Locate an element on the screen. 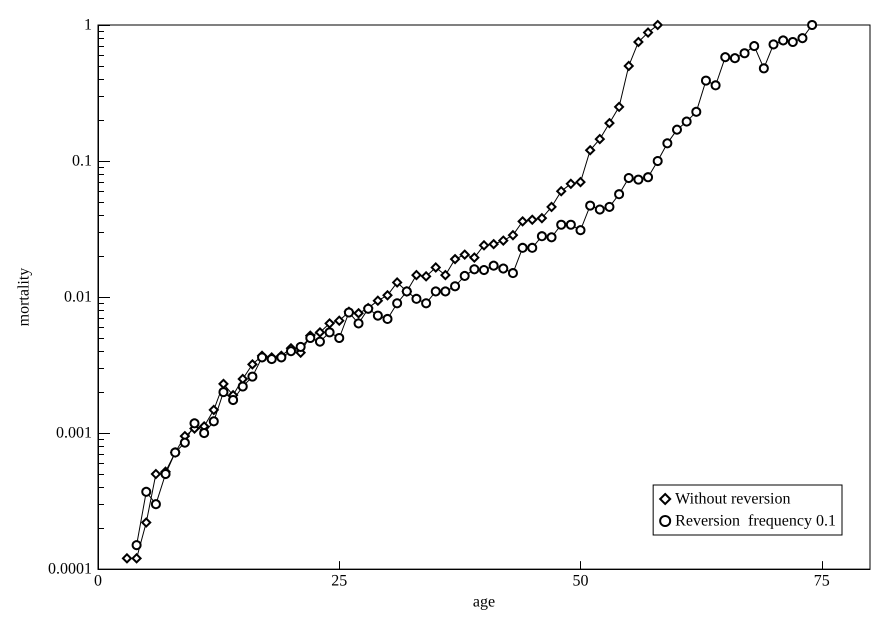 The width and height of the screenshot is (886, 623). y-axis-title: mortality is located at coordinates (24, 297).